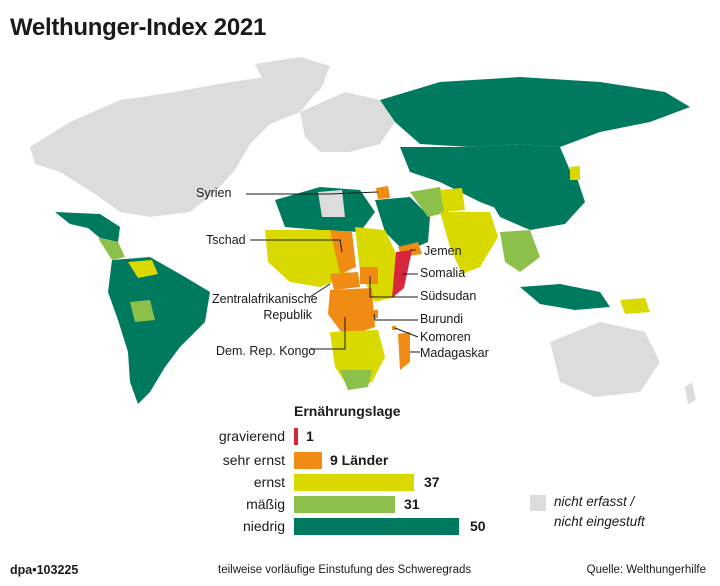 This screenshot has width=720, height=586. Describe the element at coordinates (520, 251) in the screenshot. I see `southeast-asia-region` at that location.